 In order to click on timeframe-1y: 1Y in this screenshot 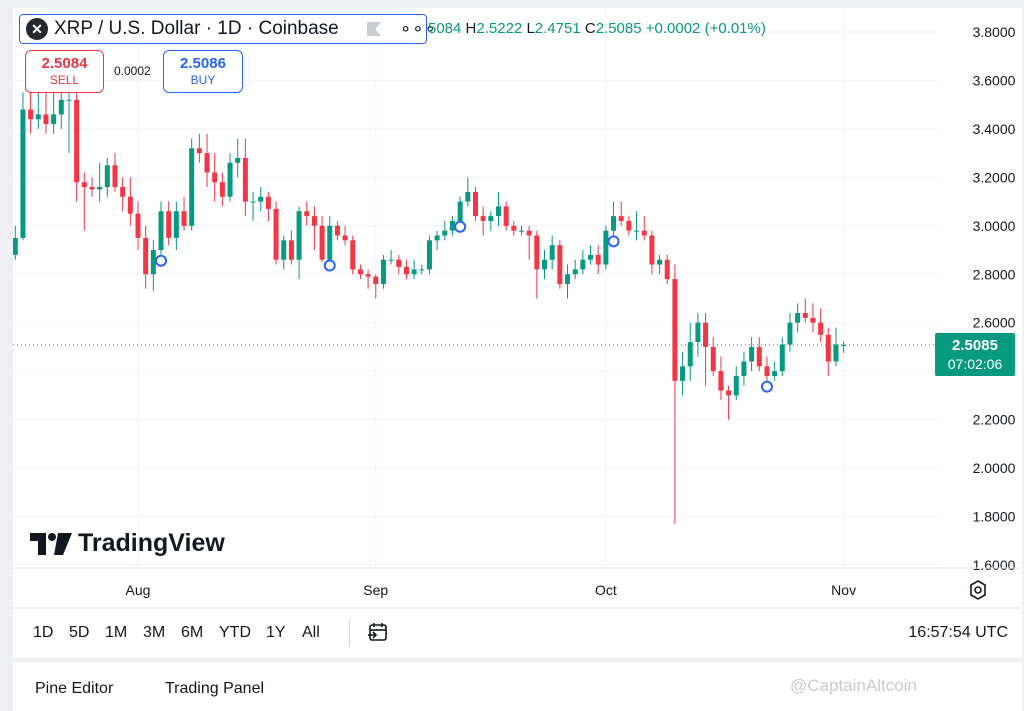, I will do `click(276, 632)`.